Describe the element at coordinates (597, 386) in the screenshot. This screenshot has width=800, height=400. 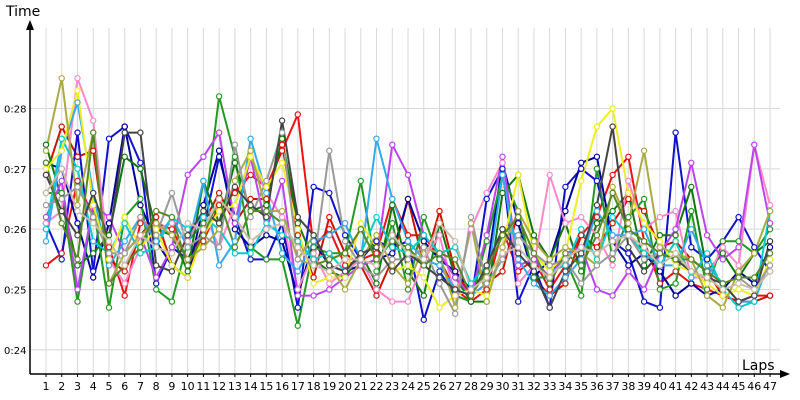
I see `x-tick-label: 36` at that location.